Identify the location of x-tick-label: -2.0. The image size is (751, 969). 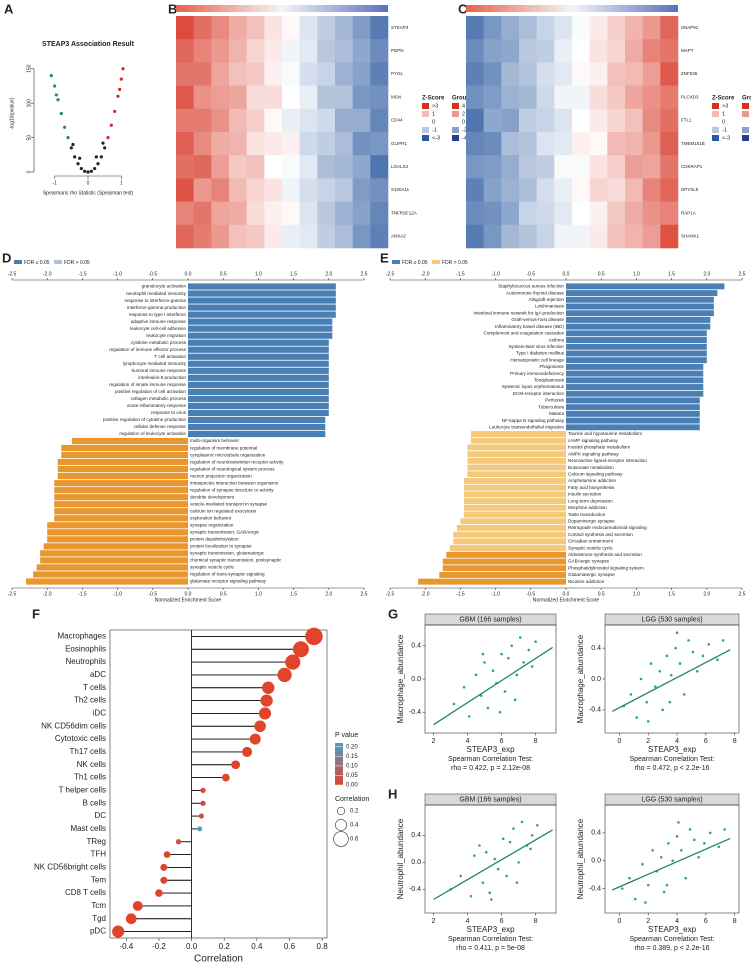
(47, 274).